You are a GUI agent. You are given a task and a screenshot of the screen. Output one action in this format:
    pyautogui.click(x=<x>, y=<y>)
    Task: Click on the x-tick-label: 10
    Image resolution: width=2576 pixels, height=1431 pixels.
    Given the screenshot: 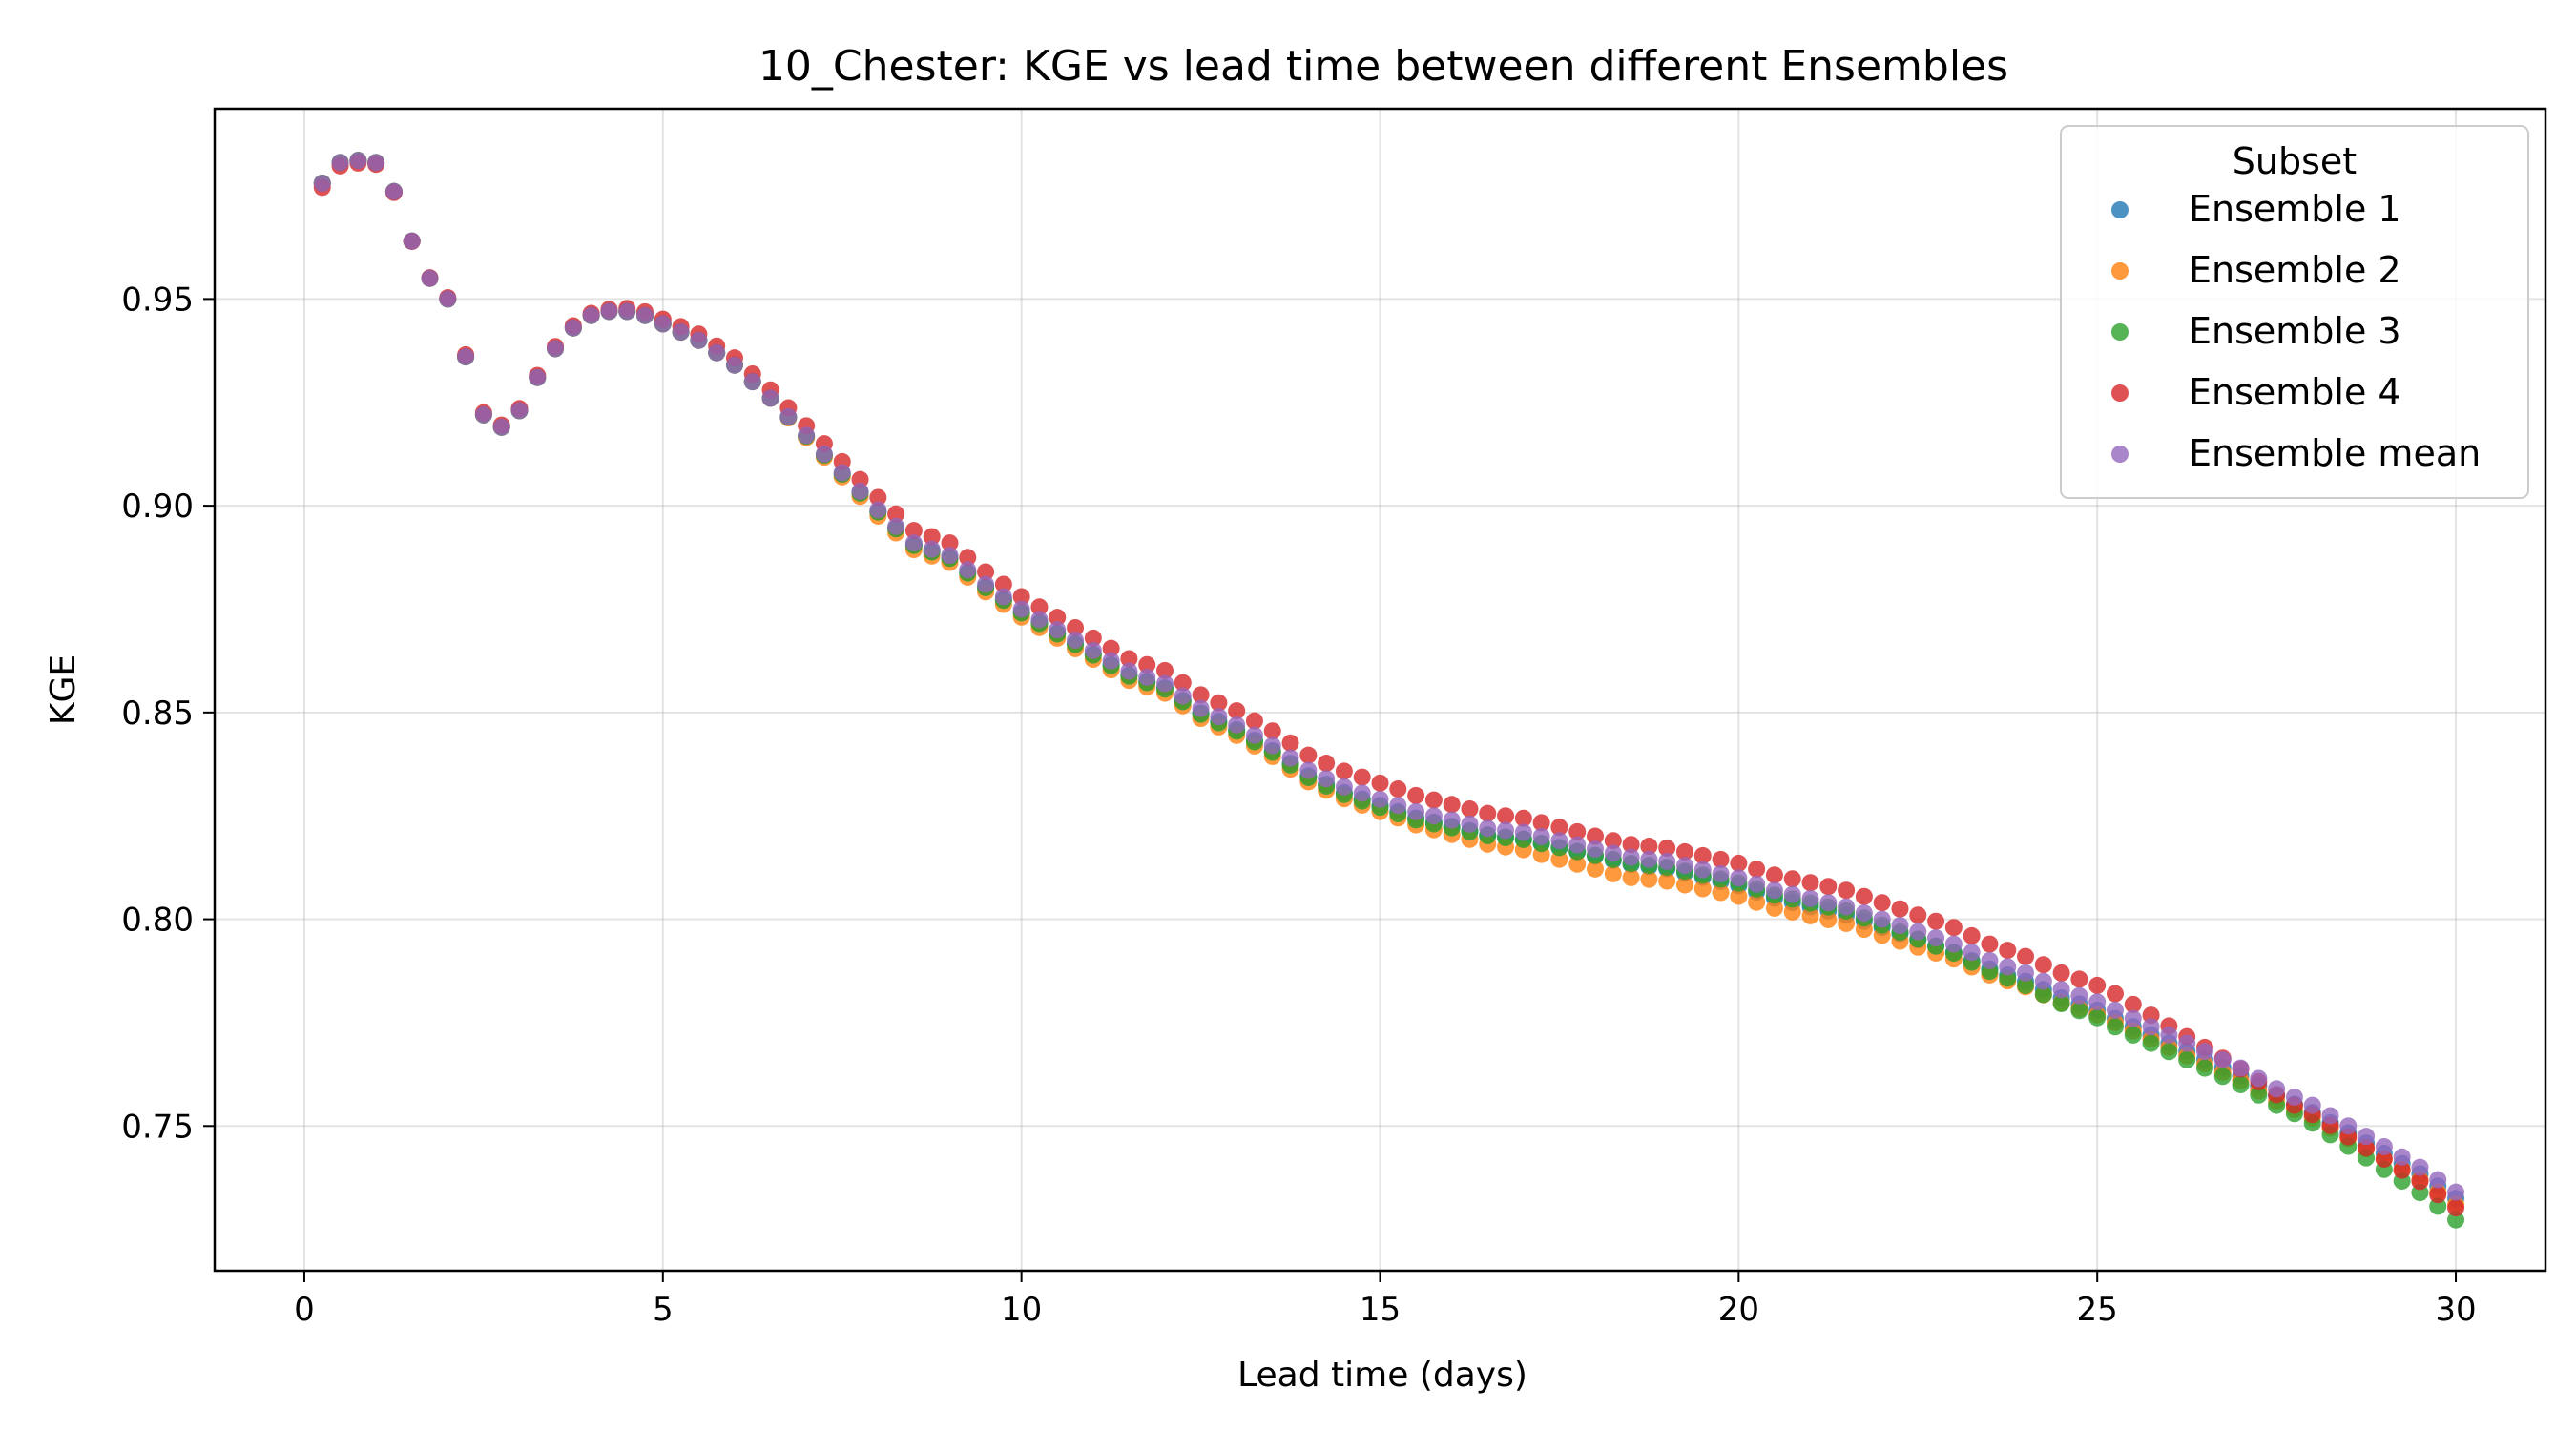 What is the action you would take?
    pyautogui.click(x=1021, y=1310)
    